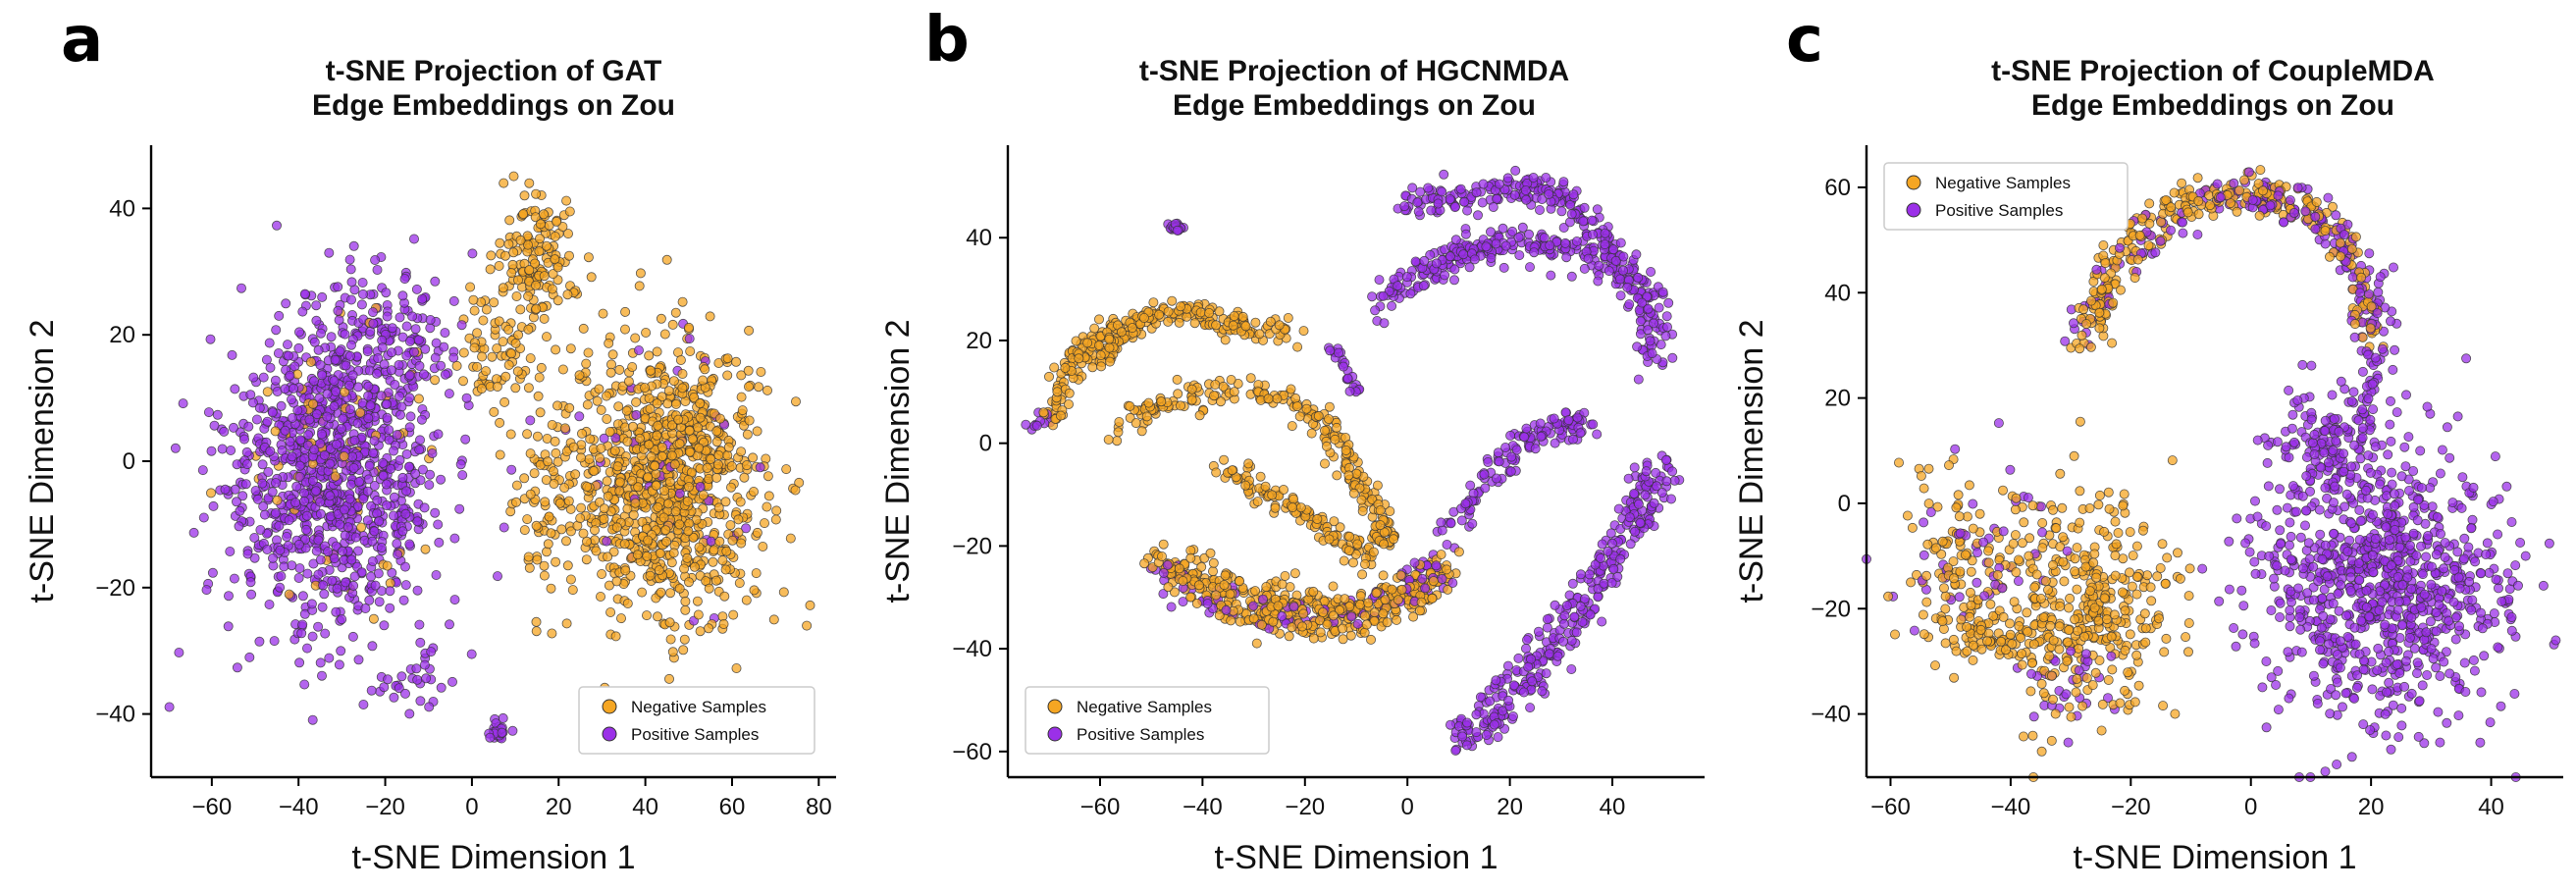  What do you see at coordinates (1407, 807) in the screenshot?
I see `x-tick-label: 0` at bounding box center [1407, 807].